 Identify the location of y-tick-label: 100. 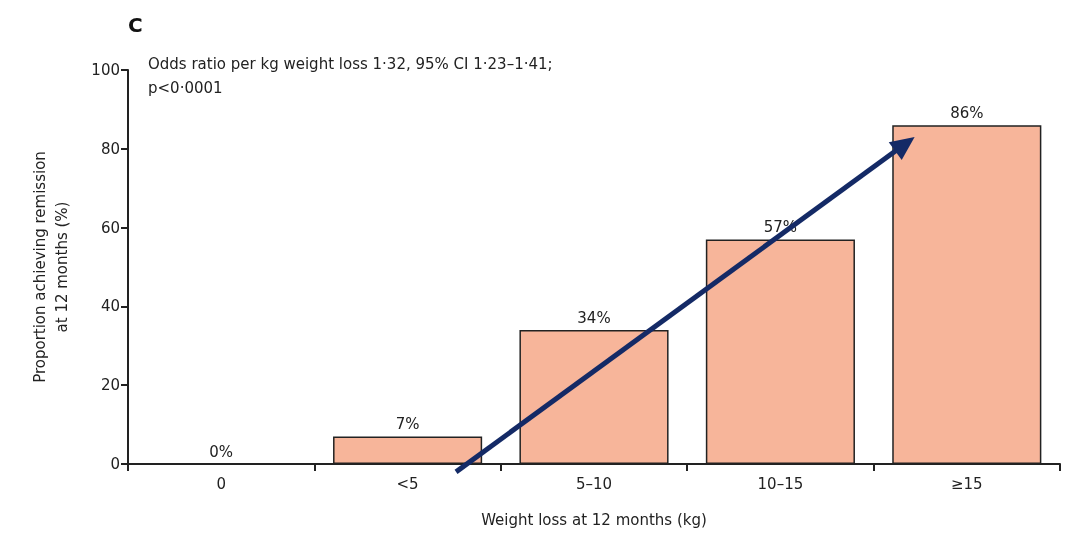
(105, 70).